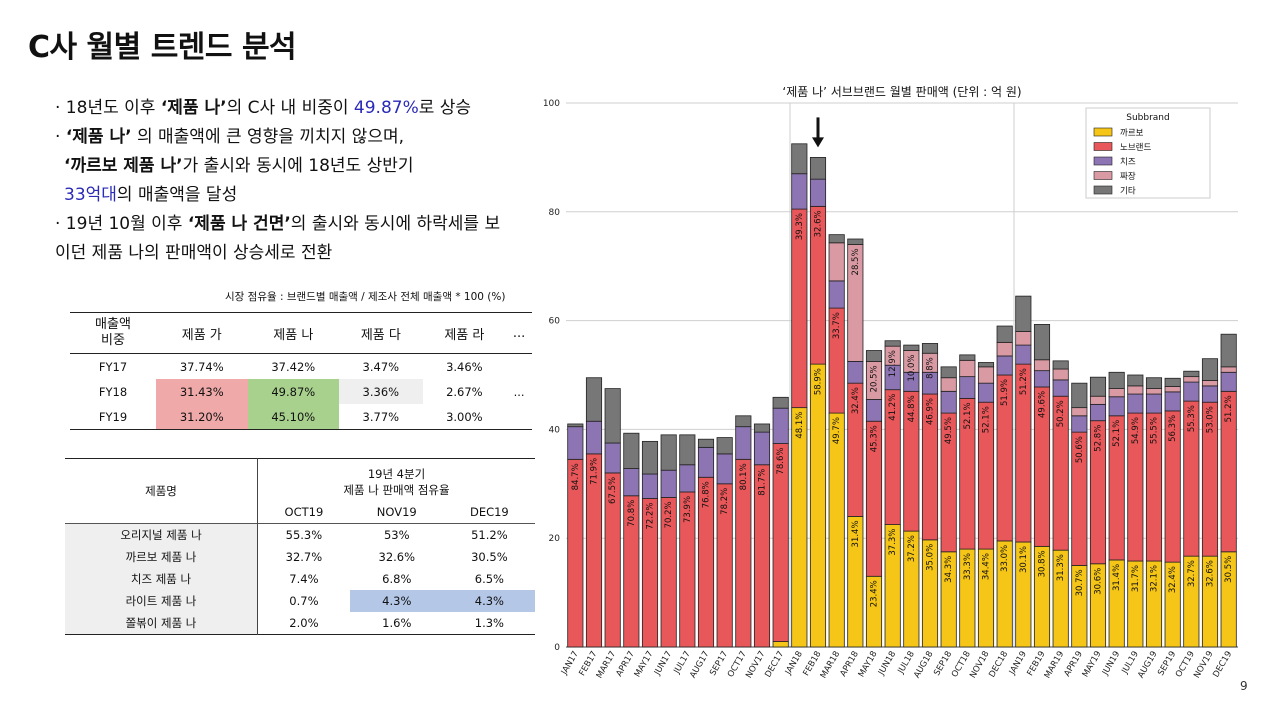  Describe the element at coordinates (381, 367) in the screenshot. I see `table-cell: 3.47%` at that location.